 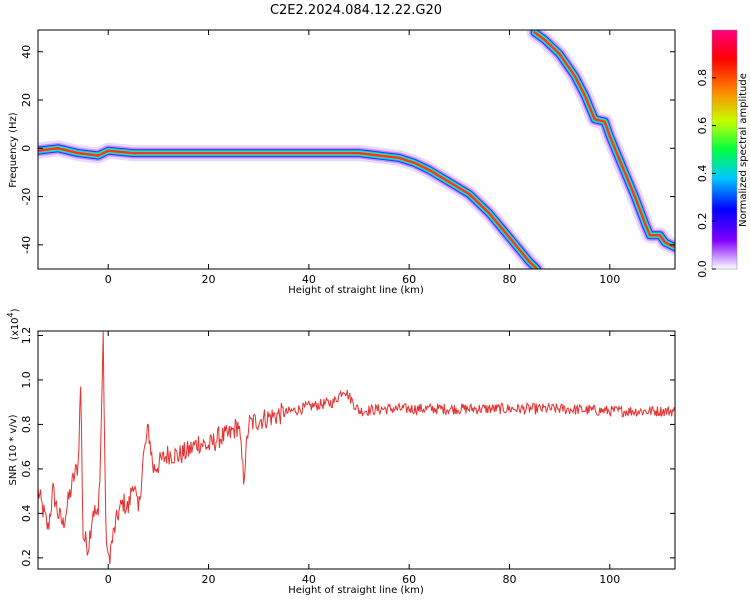 What do you see at coordinates (356, 590) in the screenshot?
I see `snr-x-axis-label: Height of straight line (km)` at bounding box center [356, 590].